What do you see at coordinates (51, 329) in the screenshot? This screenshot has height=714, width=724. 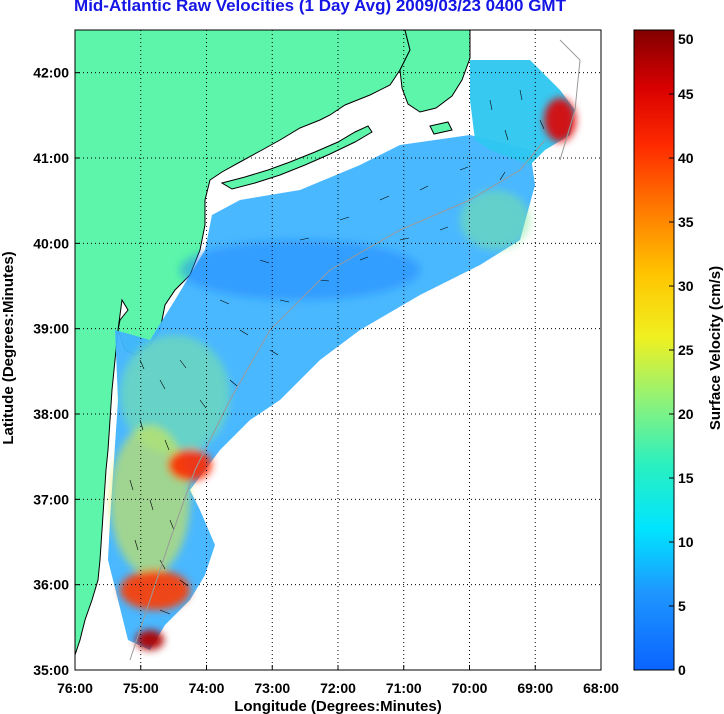 I see `y-tick-label: 39:00` at bounding box center [51, 329].